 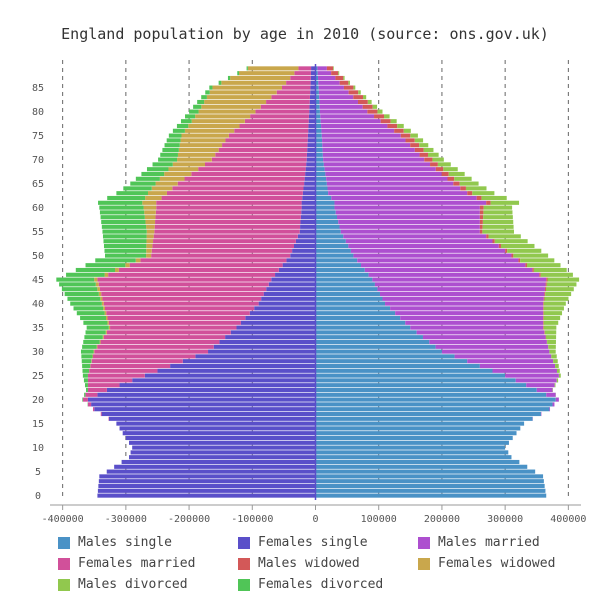 What do you see at coordinates (133, 584) in the screenshot?
I see `legend-label: Males divorced` at bounding box center [133, 584].